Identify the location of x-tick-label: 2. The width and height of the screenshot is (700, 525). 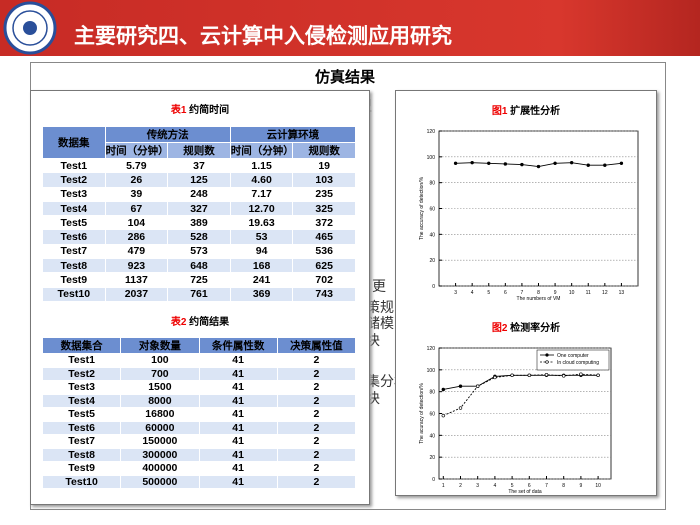
(460, 486).